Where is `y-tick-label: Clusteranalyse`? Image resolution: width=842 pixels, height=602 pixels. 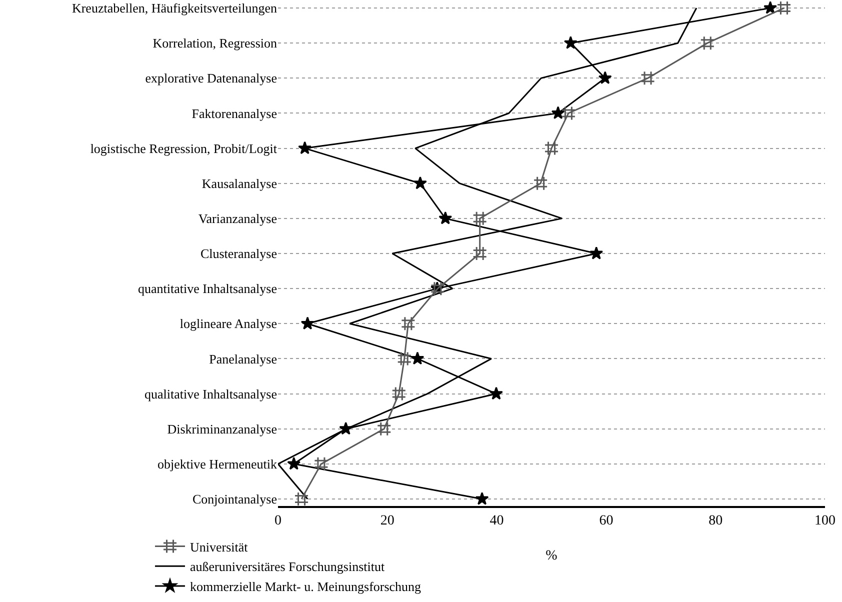
y-tick-label: Clusteranalyse is located at coordinates (239, 254).